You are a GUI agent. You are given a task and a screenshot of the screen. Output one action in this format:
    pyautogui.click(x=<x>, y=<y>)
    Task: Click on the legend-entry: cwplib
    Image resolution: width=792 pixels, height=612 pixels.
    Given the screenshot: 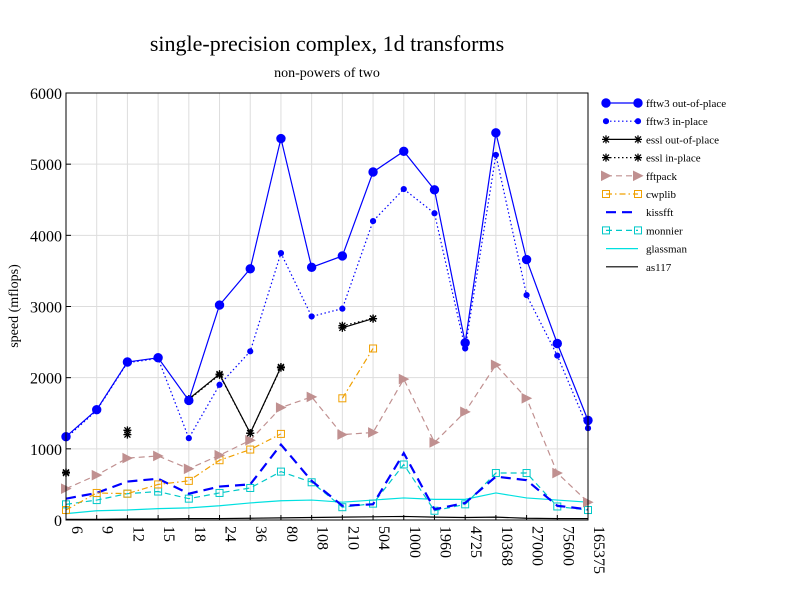 What is the action you would take?
    pyautogui.click(x=639, y=195)
    